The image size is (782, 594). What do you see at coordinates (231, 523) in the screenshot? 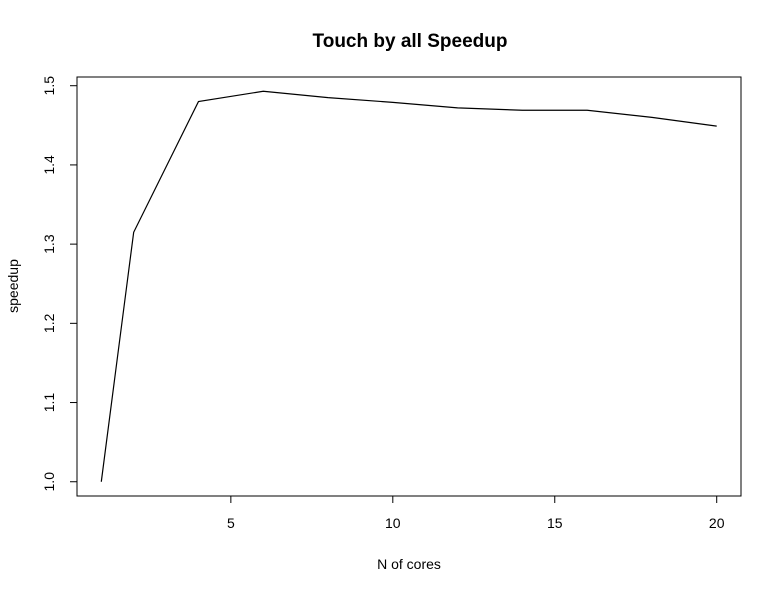
I see `x-tick-label: 5` at bounding box center [231, 523].